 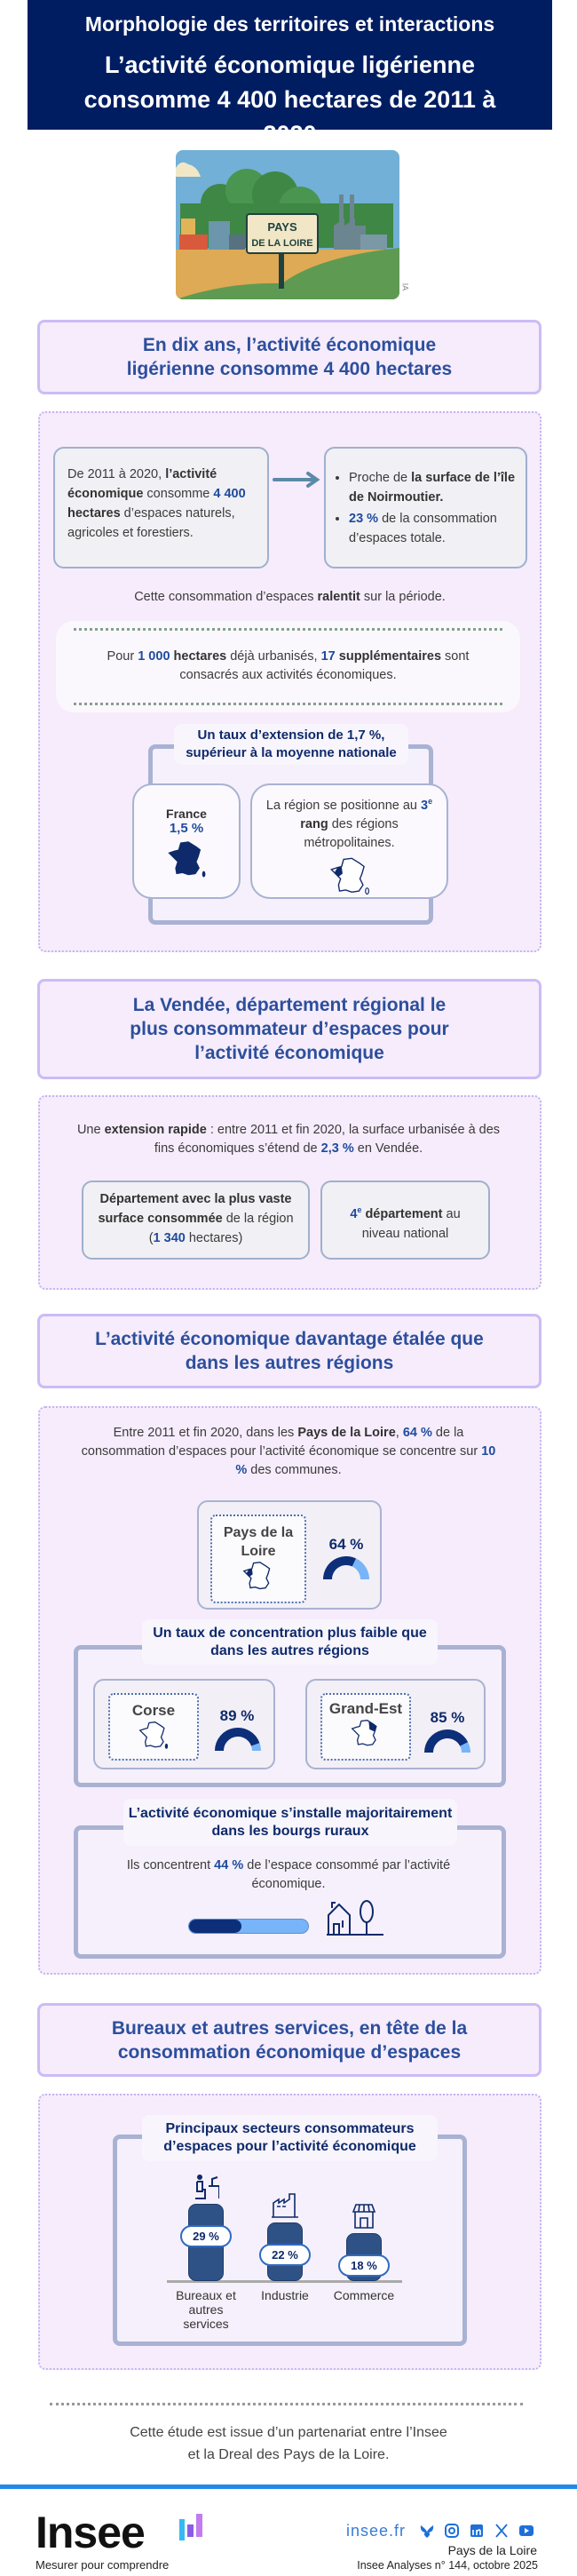 I want to click on text-segment: e, so click(x=430, y=801).